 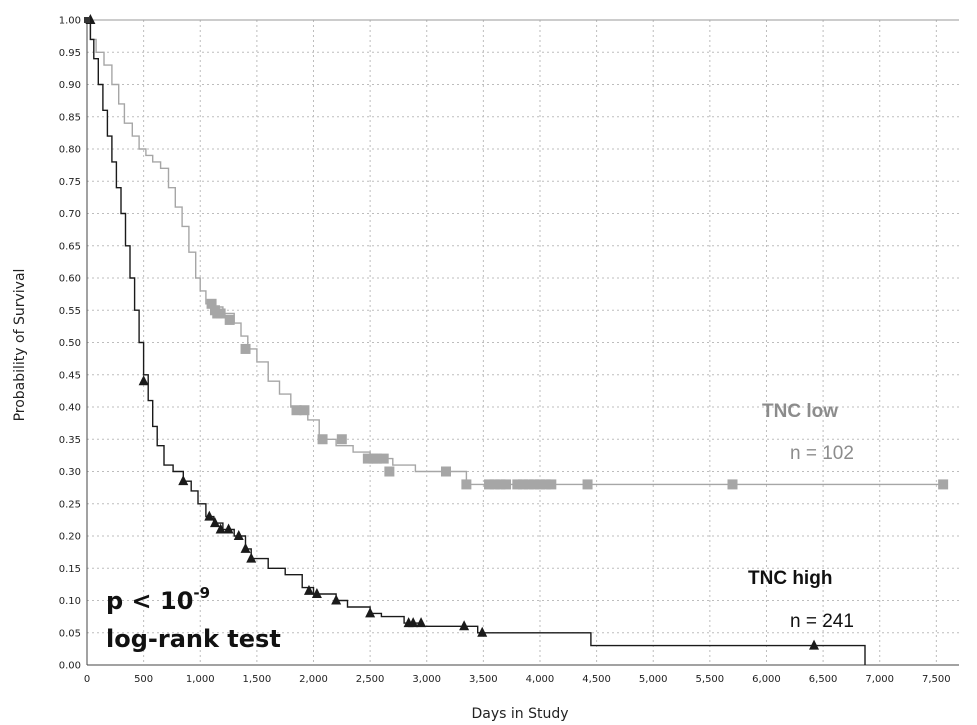 What do you see at coordinates (70, 85) in the screenshot?
I see `y-tick-label: 0.90` at bounding box center [70, 85].